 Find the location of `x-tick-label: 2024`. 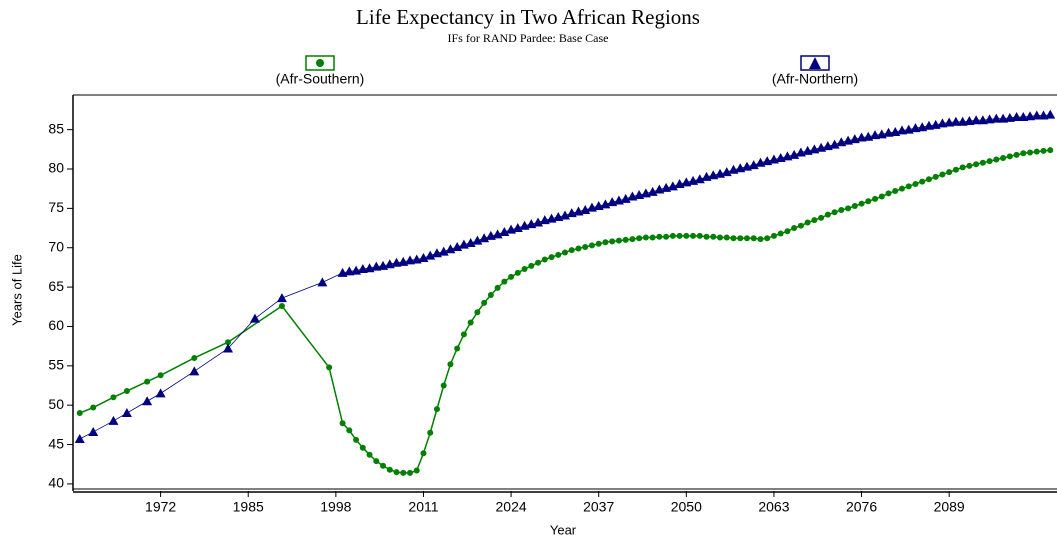

x-tick-label: 2024 is located at coordinates (511, 507).